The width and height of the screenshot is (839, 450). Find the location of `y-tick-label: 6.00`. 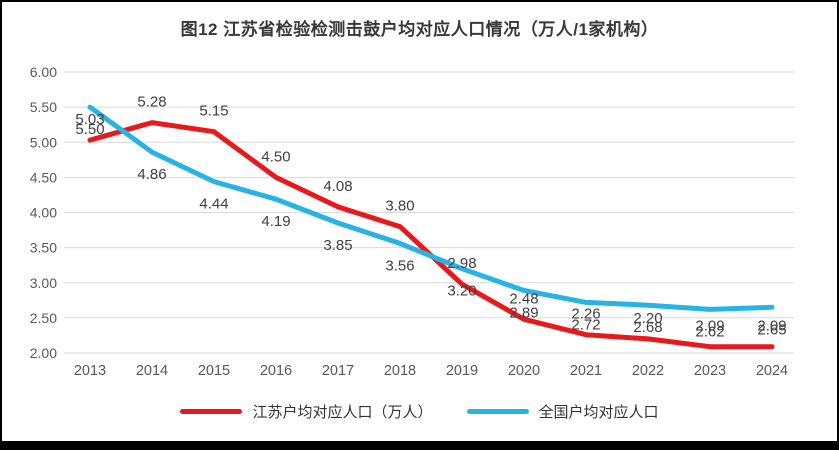

y-tick-label: 6.00 is located at coordinates (43, 72).